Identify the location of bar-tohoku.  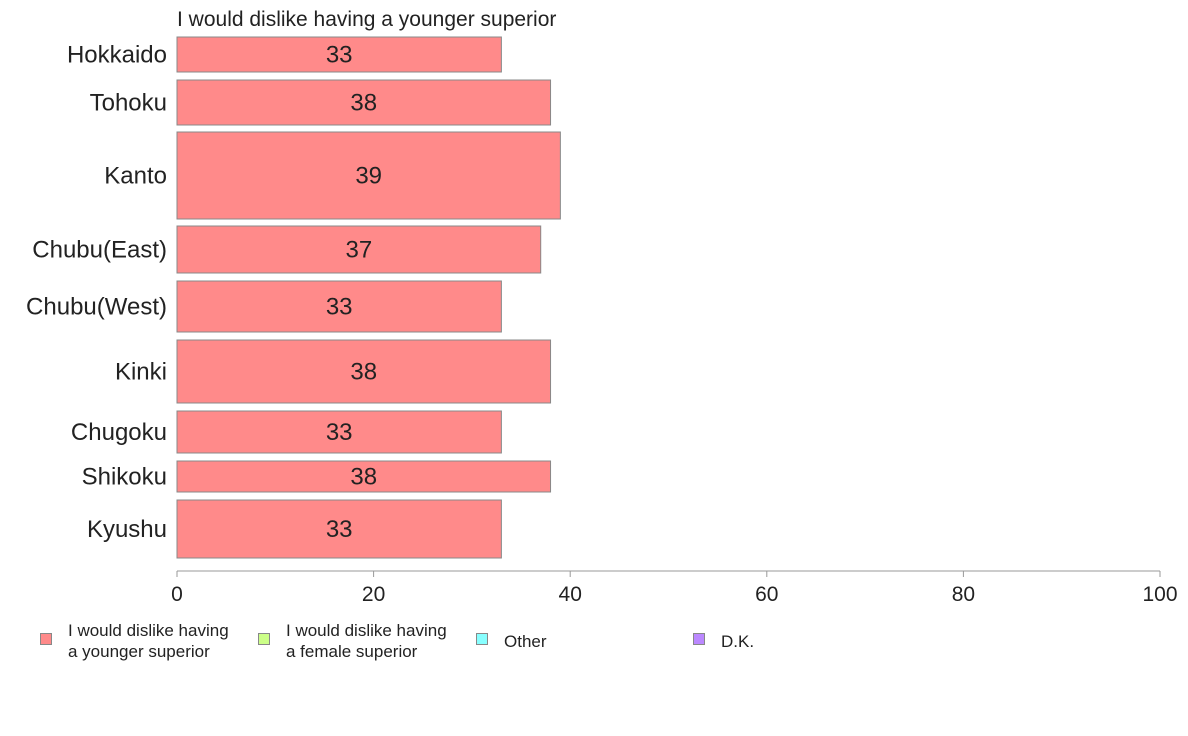
(364, 102).